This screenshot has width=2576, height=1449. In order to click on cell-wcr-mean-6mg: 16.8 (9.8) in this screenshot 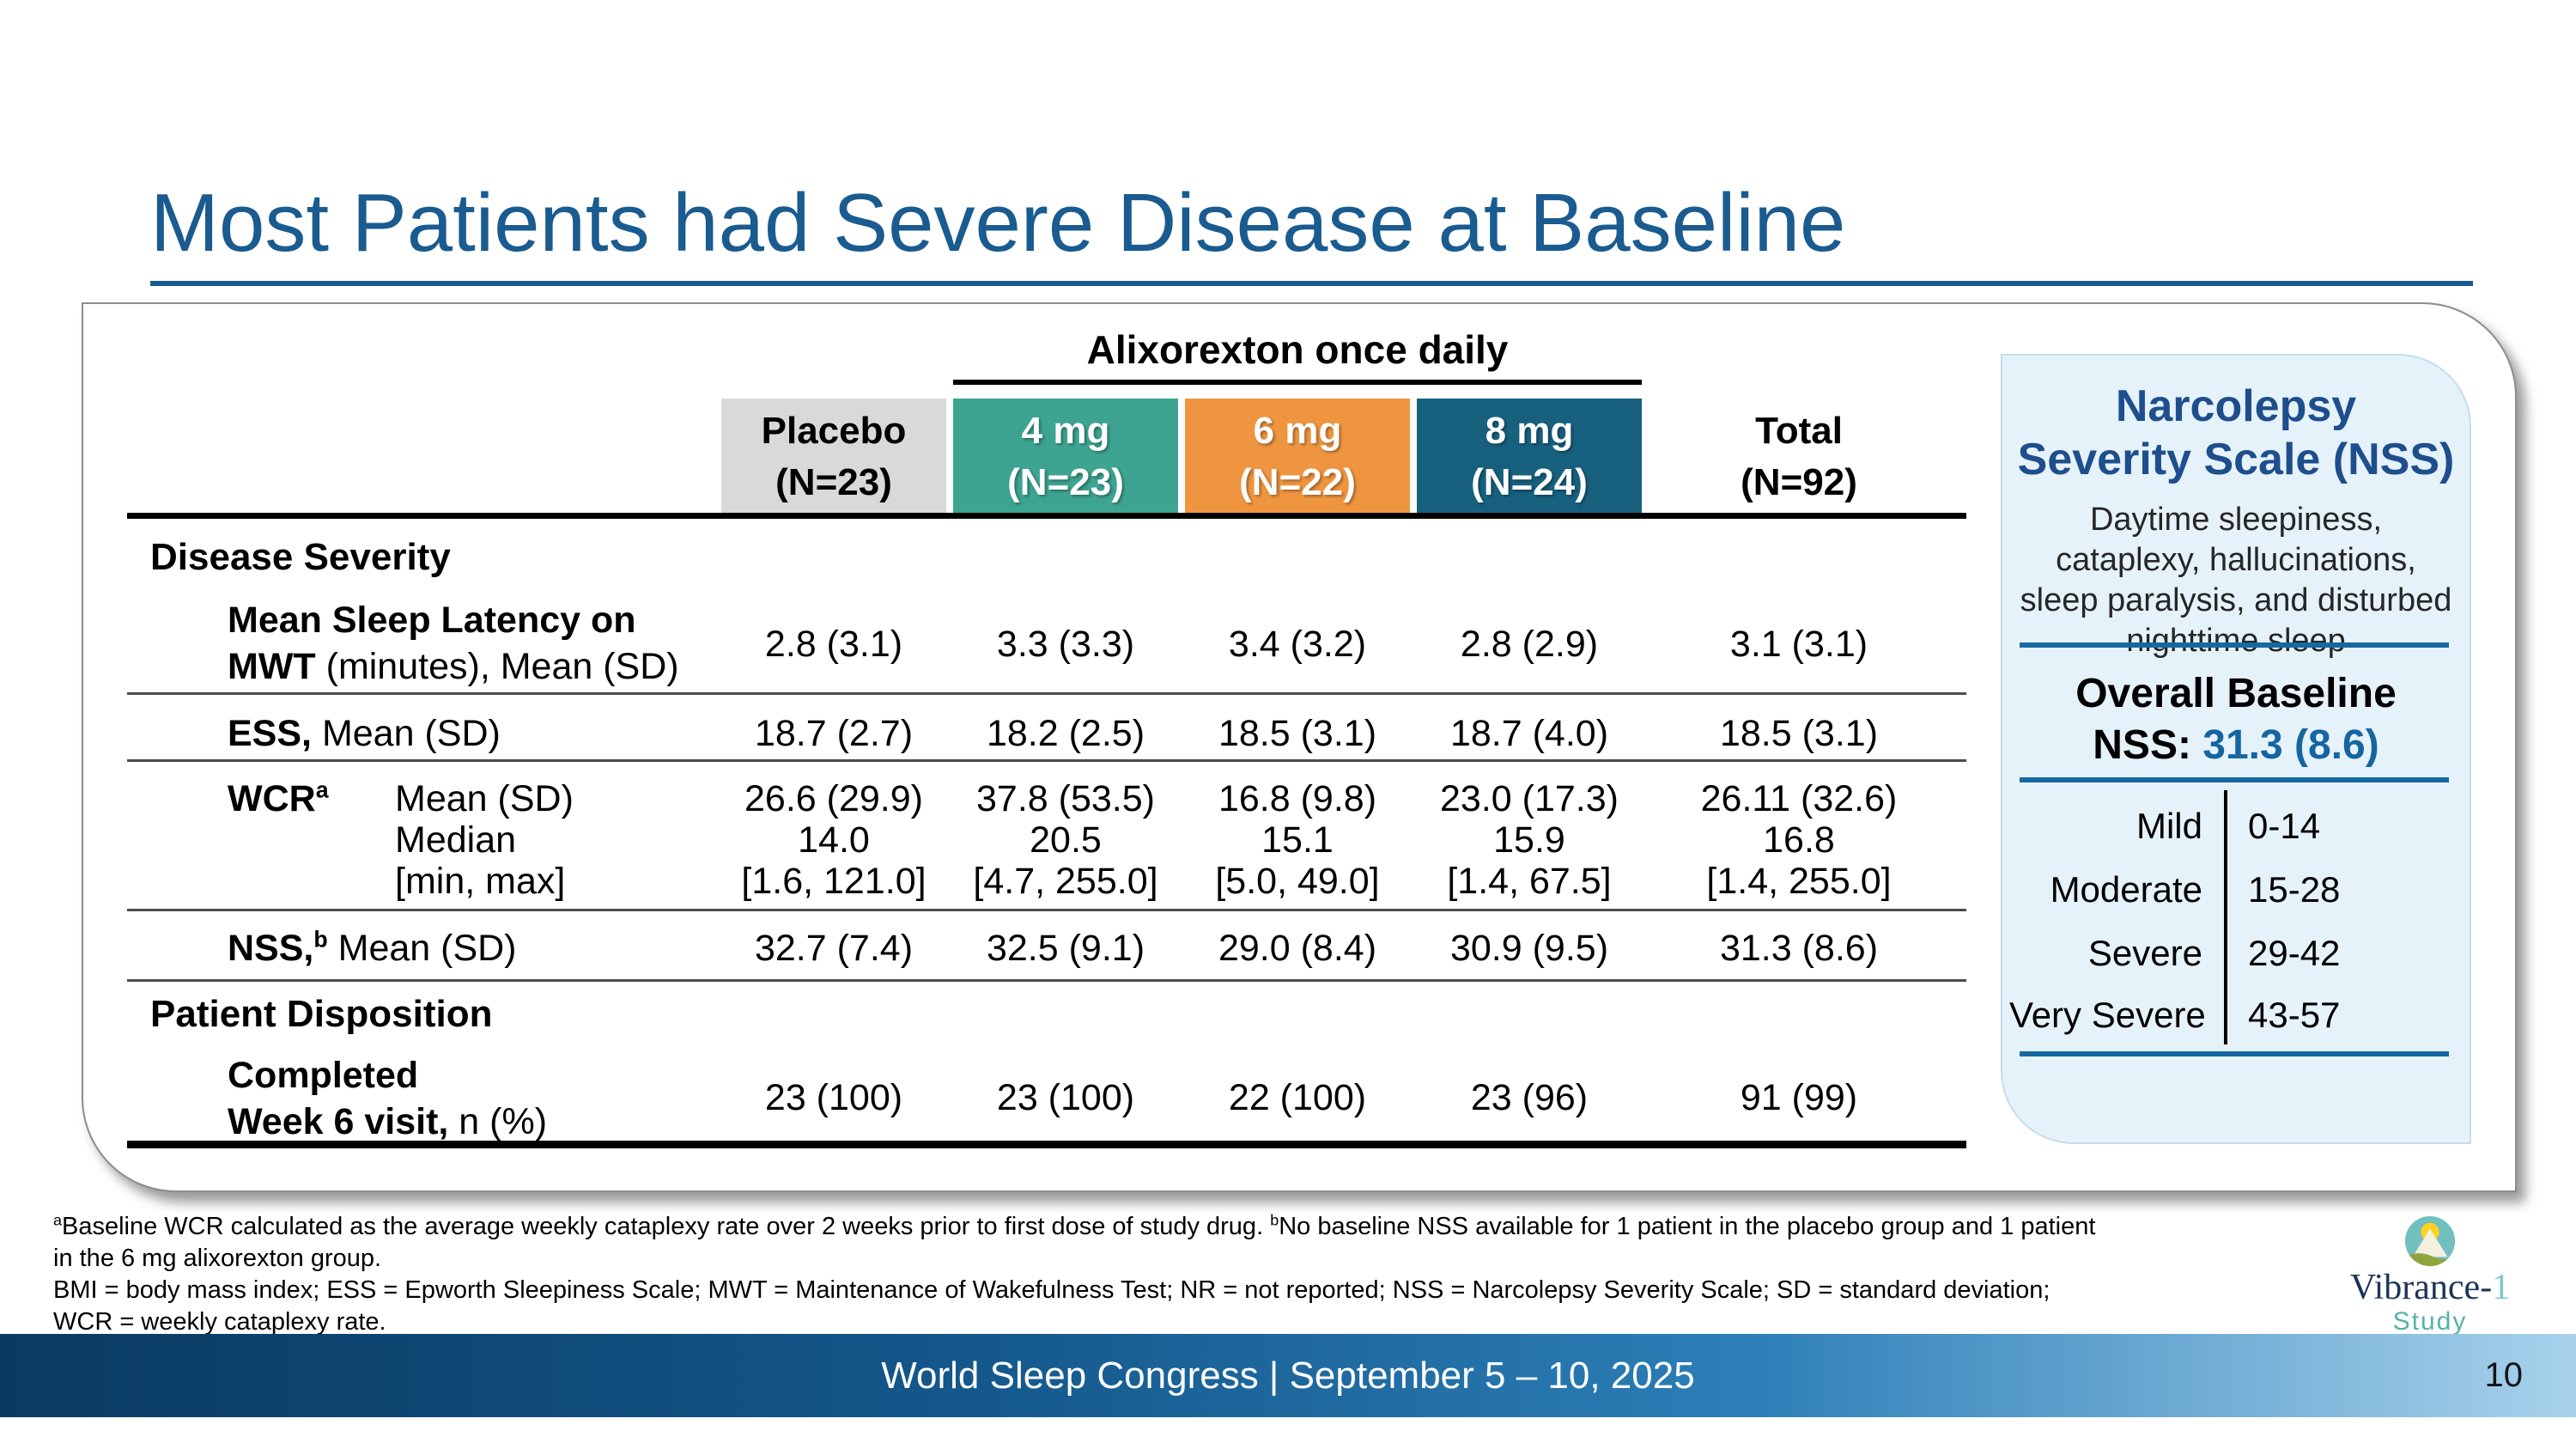, I will do `click(1297, 798)`.